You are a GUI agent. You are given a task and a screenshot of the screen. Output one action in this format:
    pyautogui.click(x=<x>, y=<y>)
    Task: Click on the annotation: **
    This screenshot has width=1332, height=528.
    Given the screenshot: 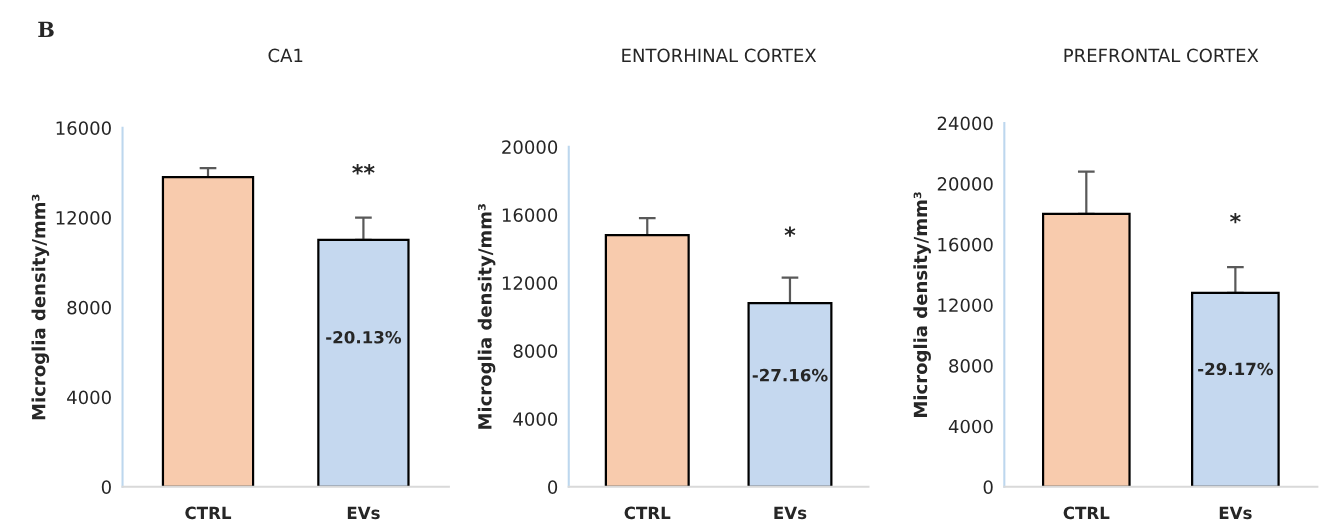 What is the action you would take?
    pyautogui.click(x=363, y=169)
    